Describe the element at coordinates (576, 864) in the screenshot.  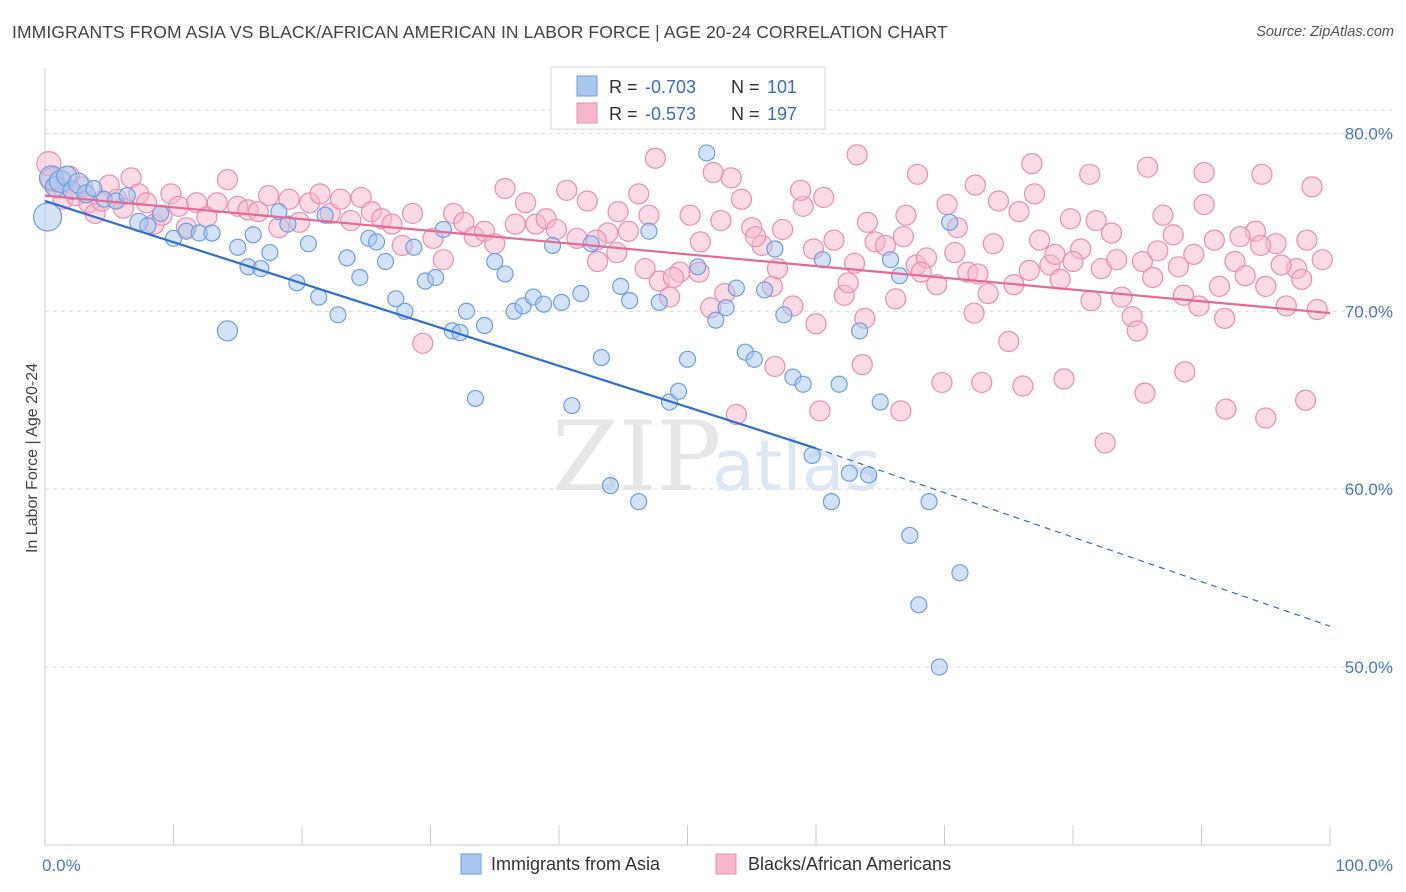
I see `bottom-legend-label-asia: Immigrants from Asia` at that location.